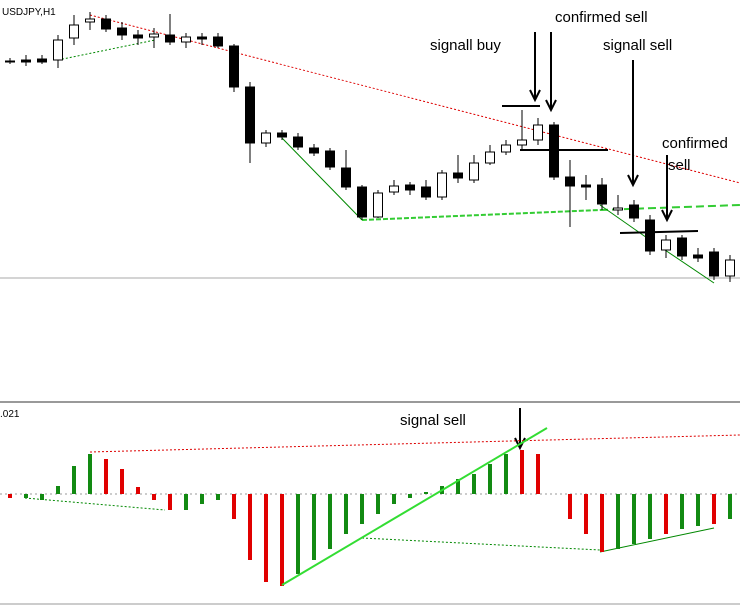 This screenshot has width=740, height=606. What do you see at coordinates (637, 45) in the screenshot?
I see `annotation: signall sell` at bounding box center [637, 45].